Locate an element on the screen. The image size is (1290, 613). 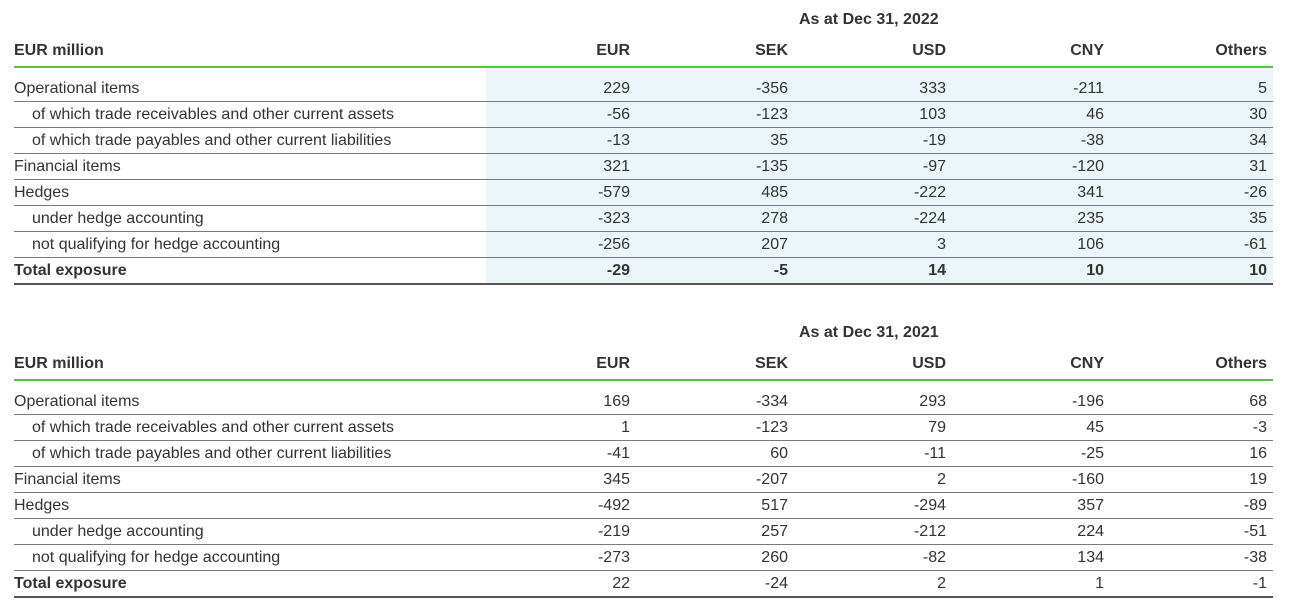
cell-usd: -224 is located at coordinates (873, 218).